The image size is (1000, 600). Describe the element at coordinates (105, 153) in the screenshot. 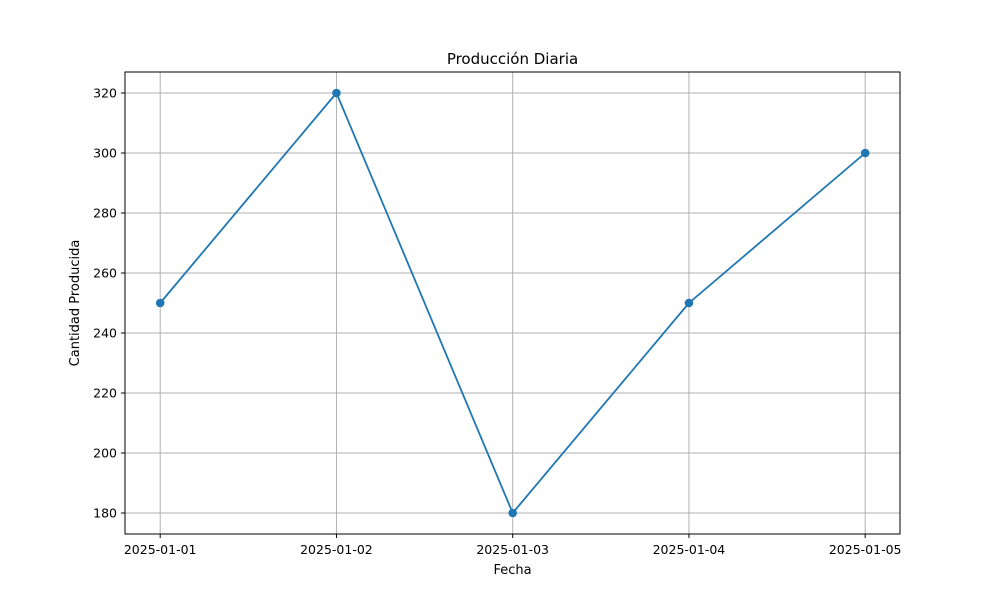

I see `y-tick-label: 300` at that location.